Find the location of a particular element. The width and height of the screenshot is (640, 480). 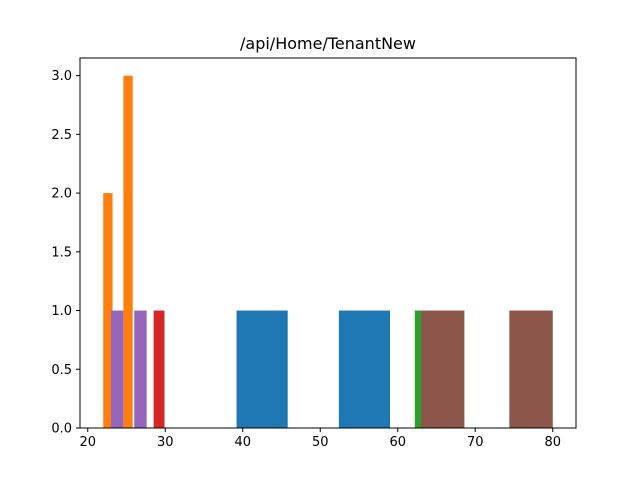

y-tick-label: 0.0 is located at coordinates (61, 429).